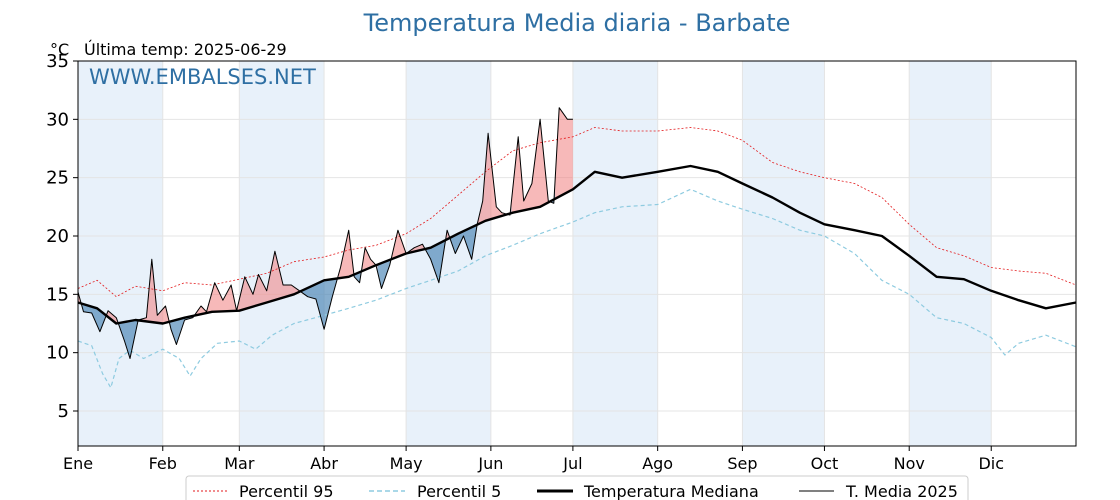 Image resolution: width=1120 pixels, height=500 pixels. What do you see at coordinates (572, 463) in the screenshot?
I see `x-tick-label: Jul` at bounding box center [572, 463].